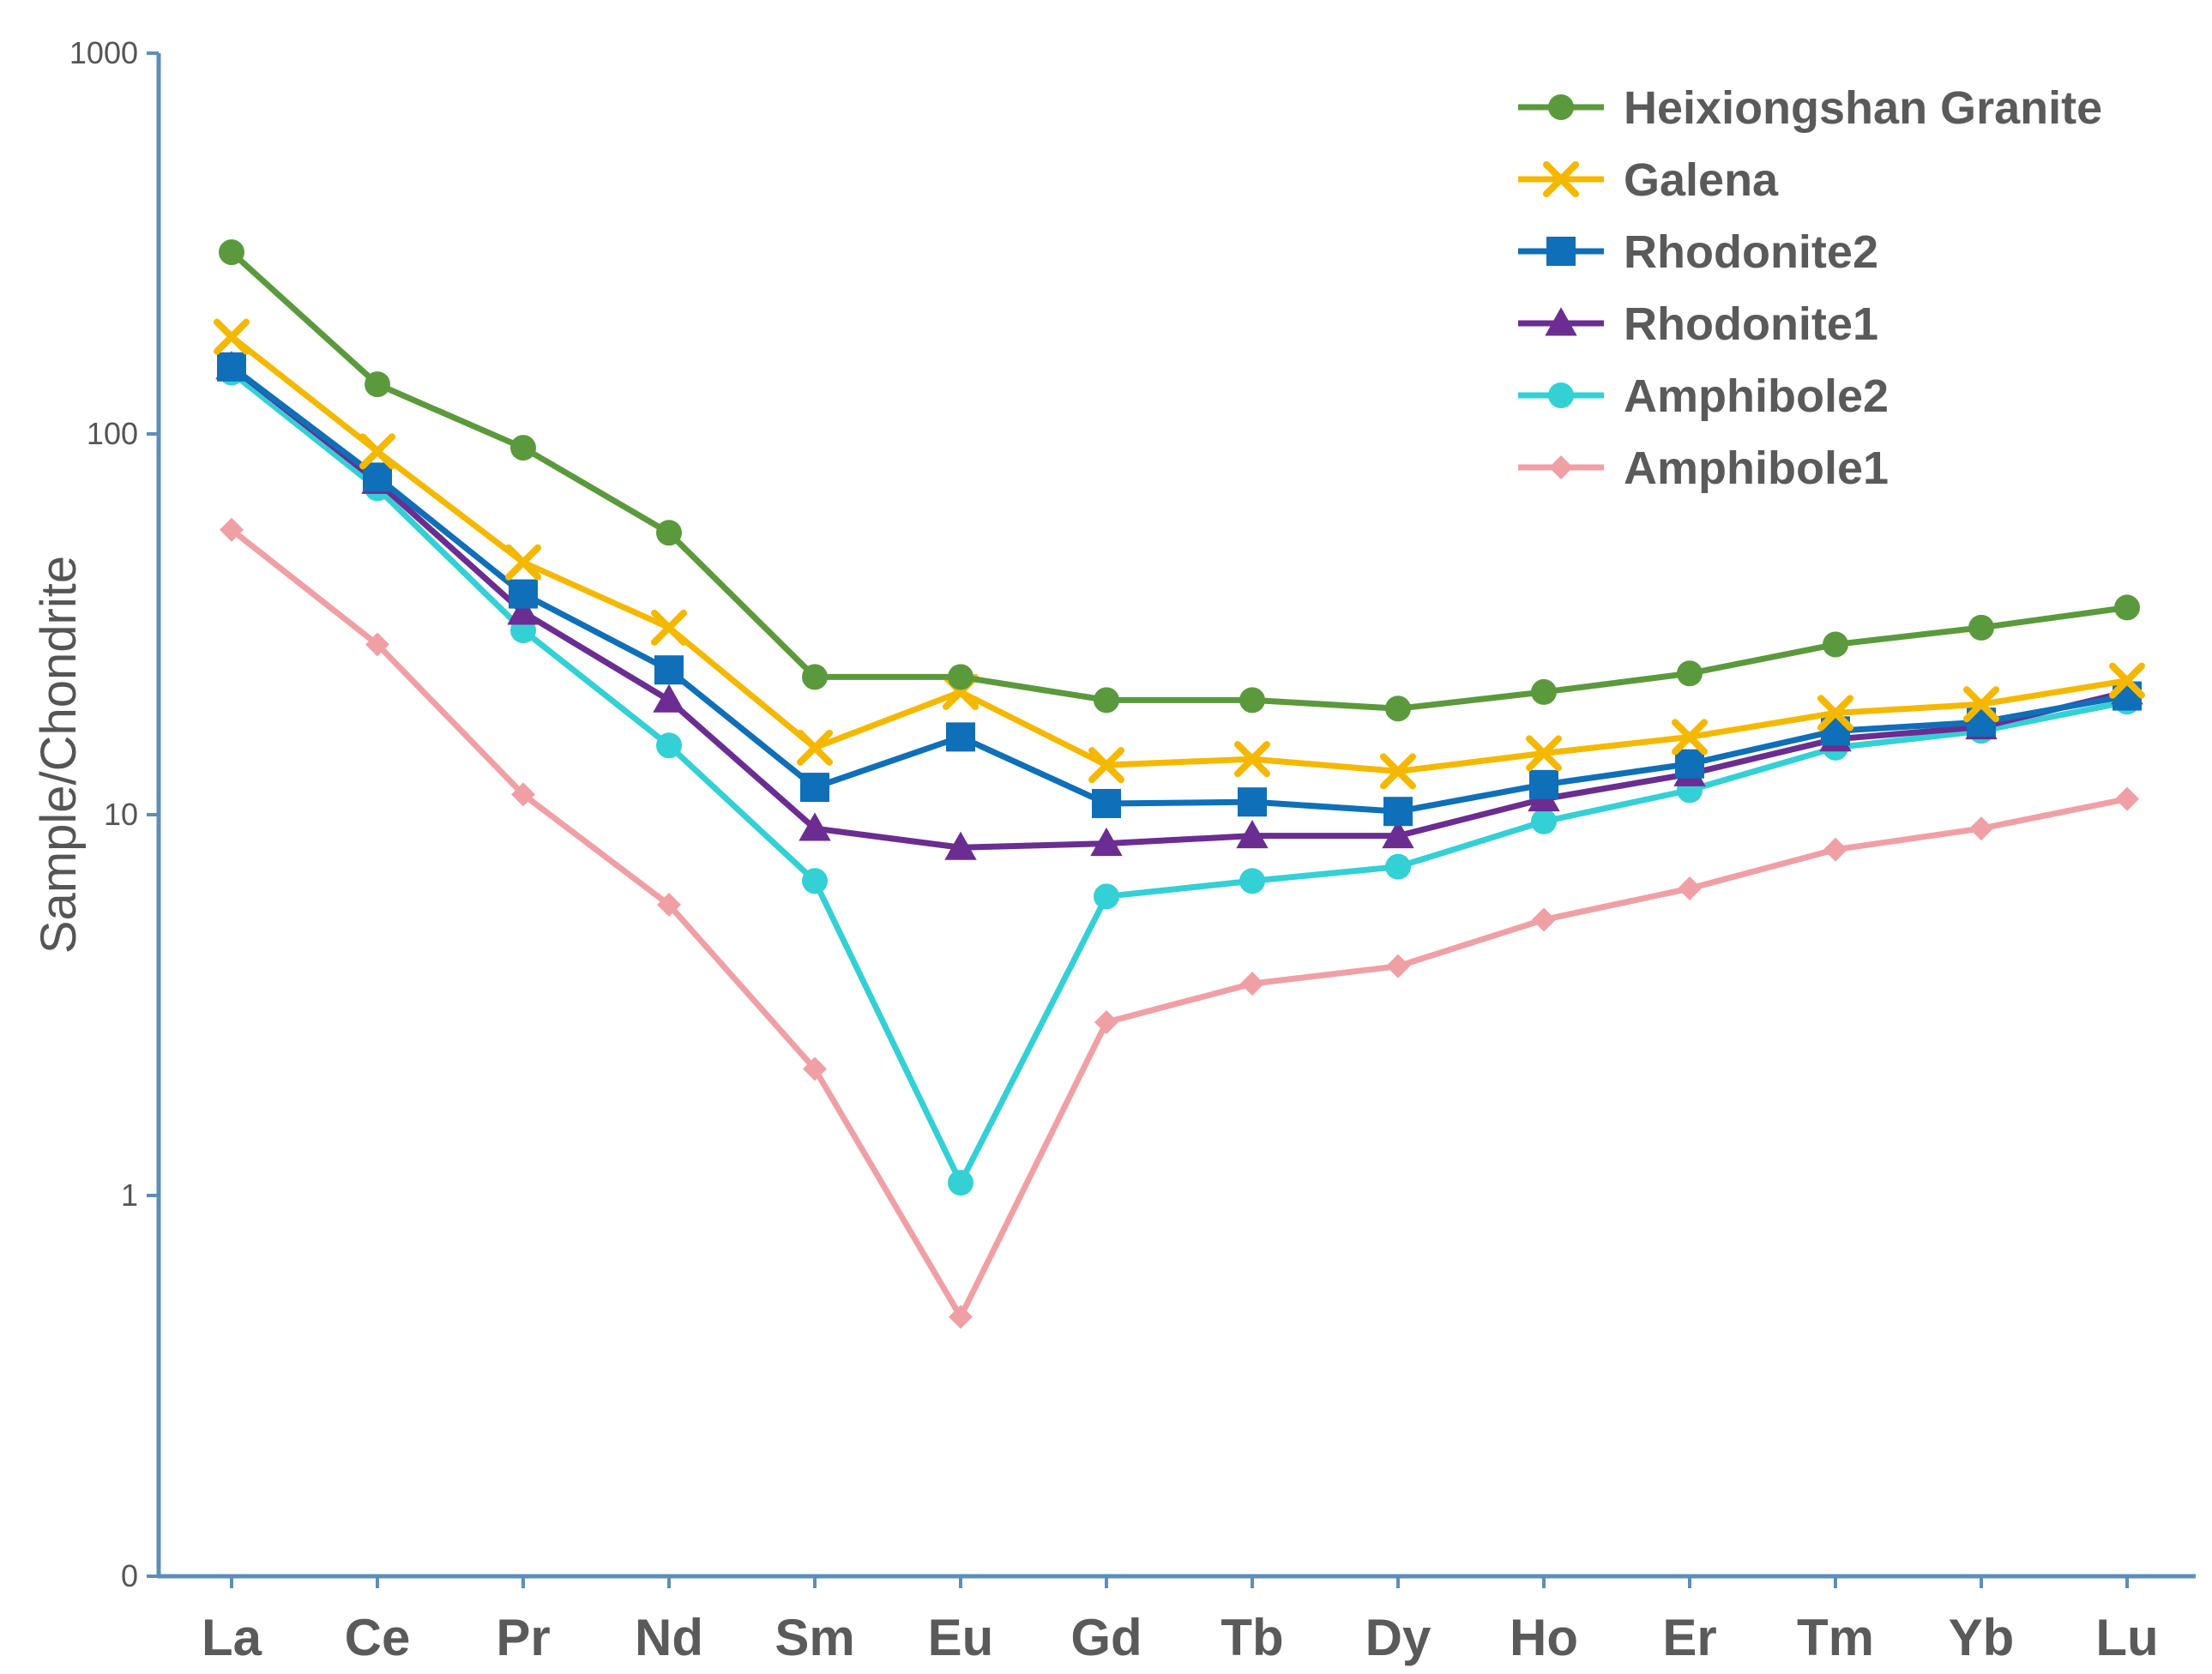  Describe the element at coordinates (2127, 607) in the screenshot. I see `data-point-heixiongshan-granite-lu` at that location.